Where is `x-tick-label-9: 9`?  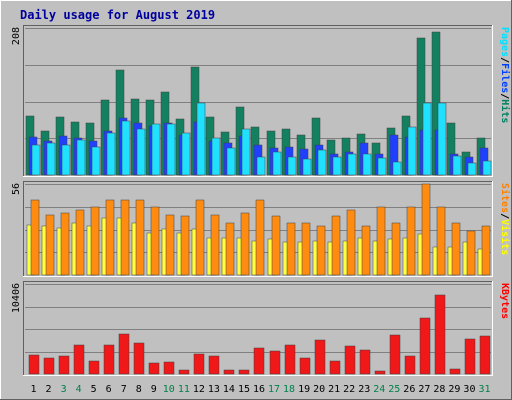
x-tick-label-9: 9 is located at coordinates (154, 389).